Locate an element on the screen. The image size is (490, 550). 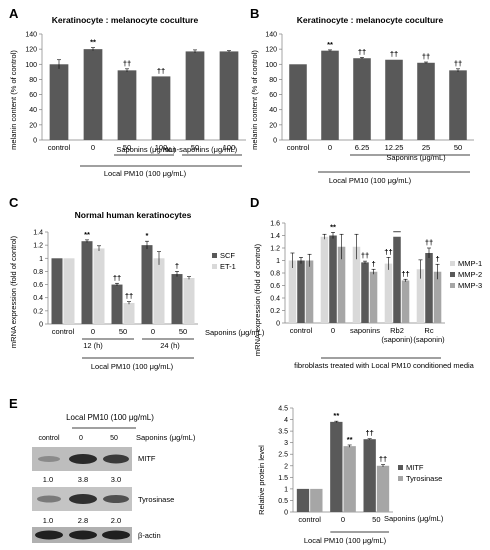
chart-d-ytick-label: 0.2 is located at coordinates (275, 311).